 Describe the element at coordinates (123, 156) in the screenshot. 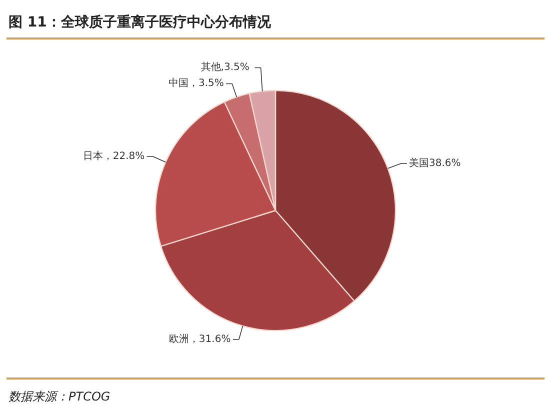

I see `data-label: ，22.8%` at that location.